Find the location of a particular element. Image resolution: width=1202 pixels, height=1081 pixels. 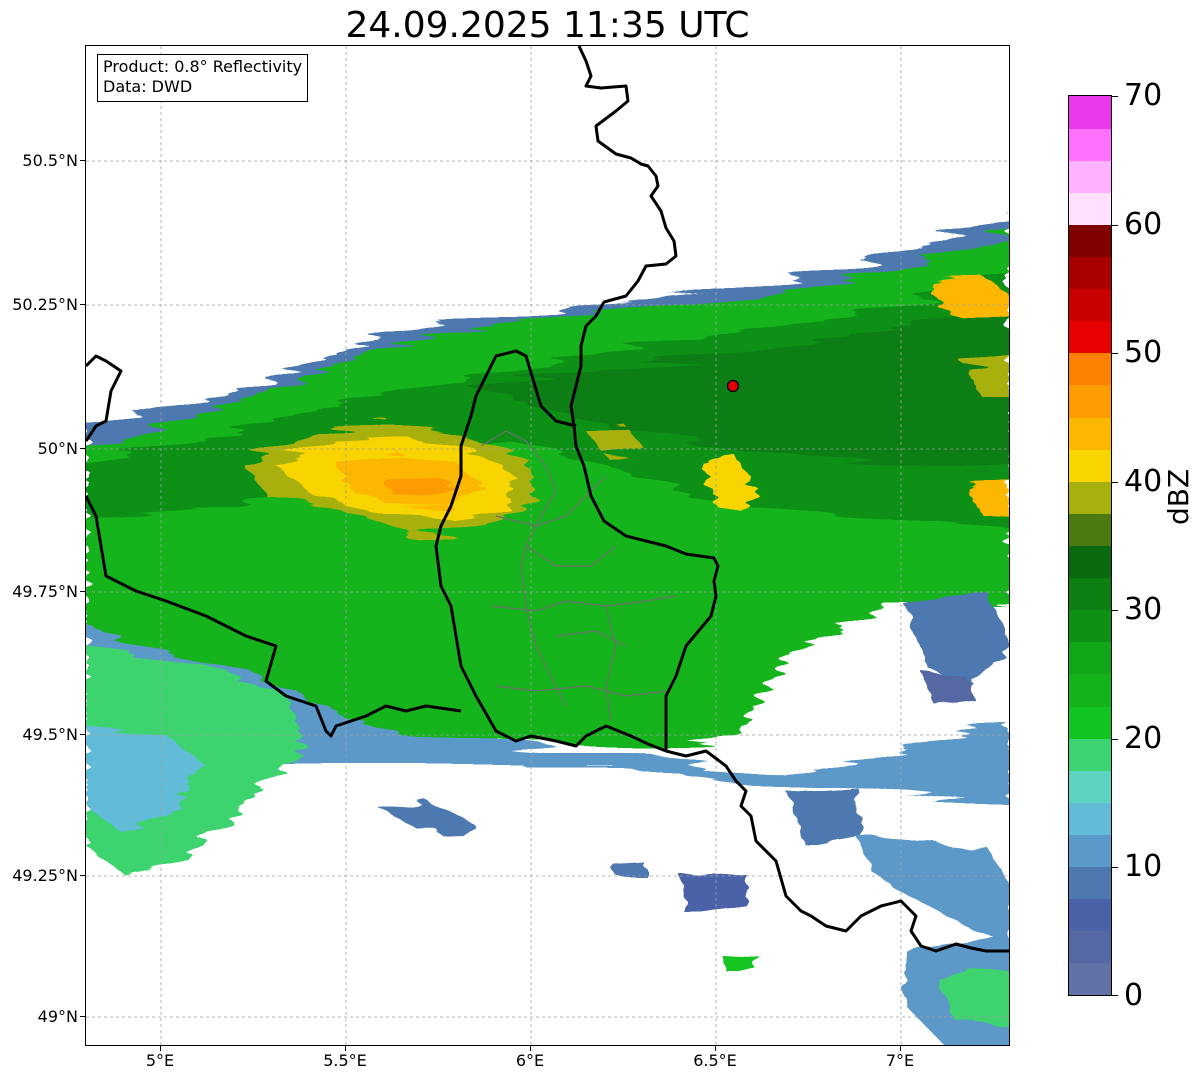

x-tick-label: 7°E is located at coordinates (900, 1060).